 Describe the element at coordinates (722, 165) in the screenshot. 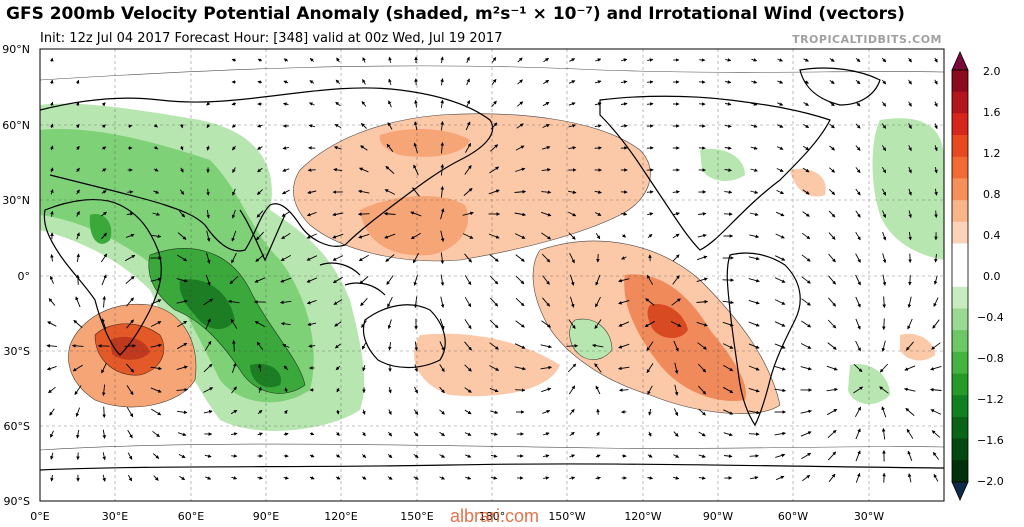

I see `negative-anomaly-na-spot` at that location.